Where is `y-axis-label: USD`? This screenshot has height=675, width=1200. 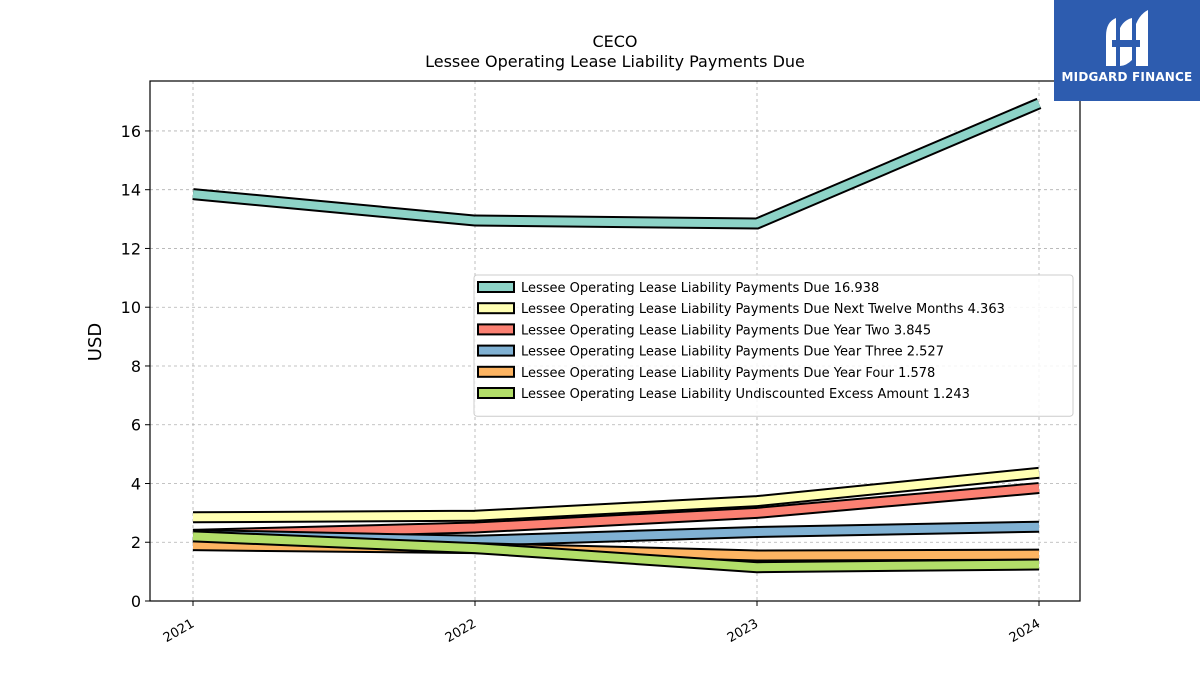
y-axis-label: USD is located at coordinates (95, 342).